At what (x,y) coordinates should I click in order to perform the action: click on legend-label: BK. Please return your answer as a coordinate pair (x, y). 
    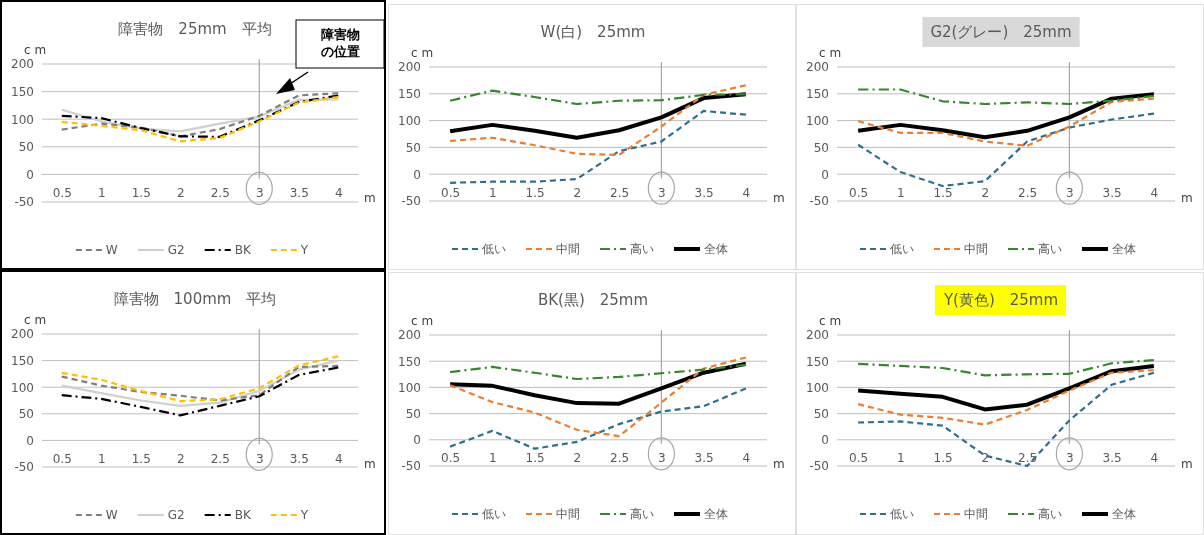
    Looking at the image, I should click on (243, 250).